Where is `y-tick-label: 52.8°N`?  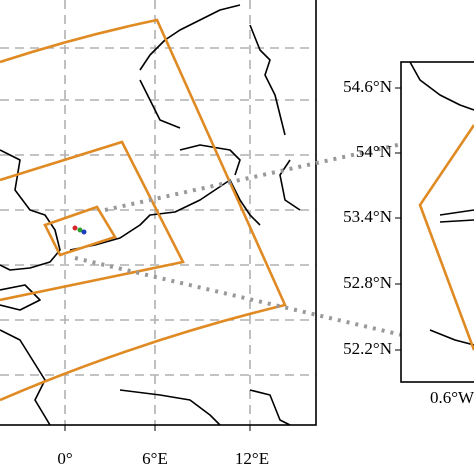 y-tick-label: 52.8°N is located at coordinates (367, 282).